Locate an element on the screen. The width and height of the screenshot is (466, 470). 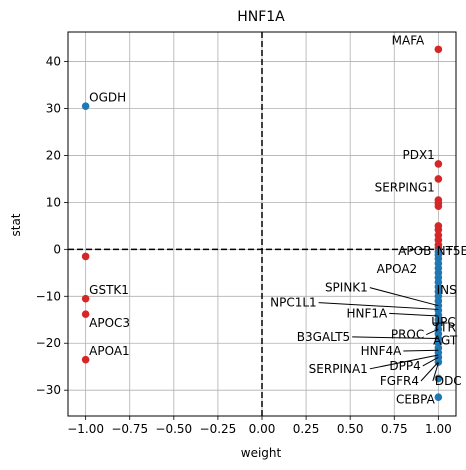
x-tick-label: −0.50 is located at coordinates (173, 429).